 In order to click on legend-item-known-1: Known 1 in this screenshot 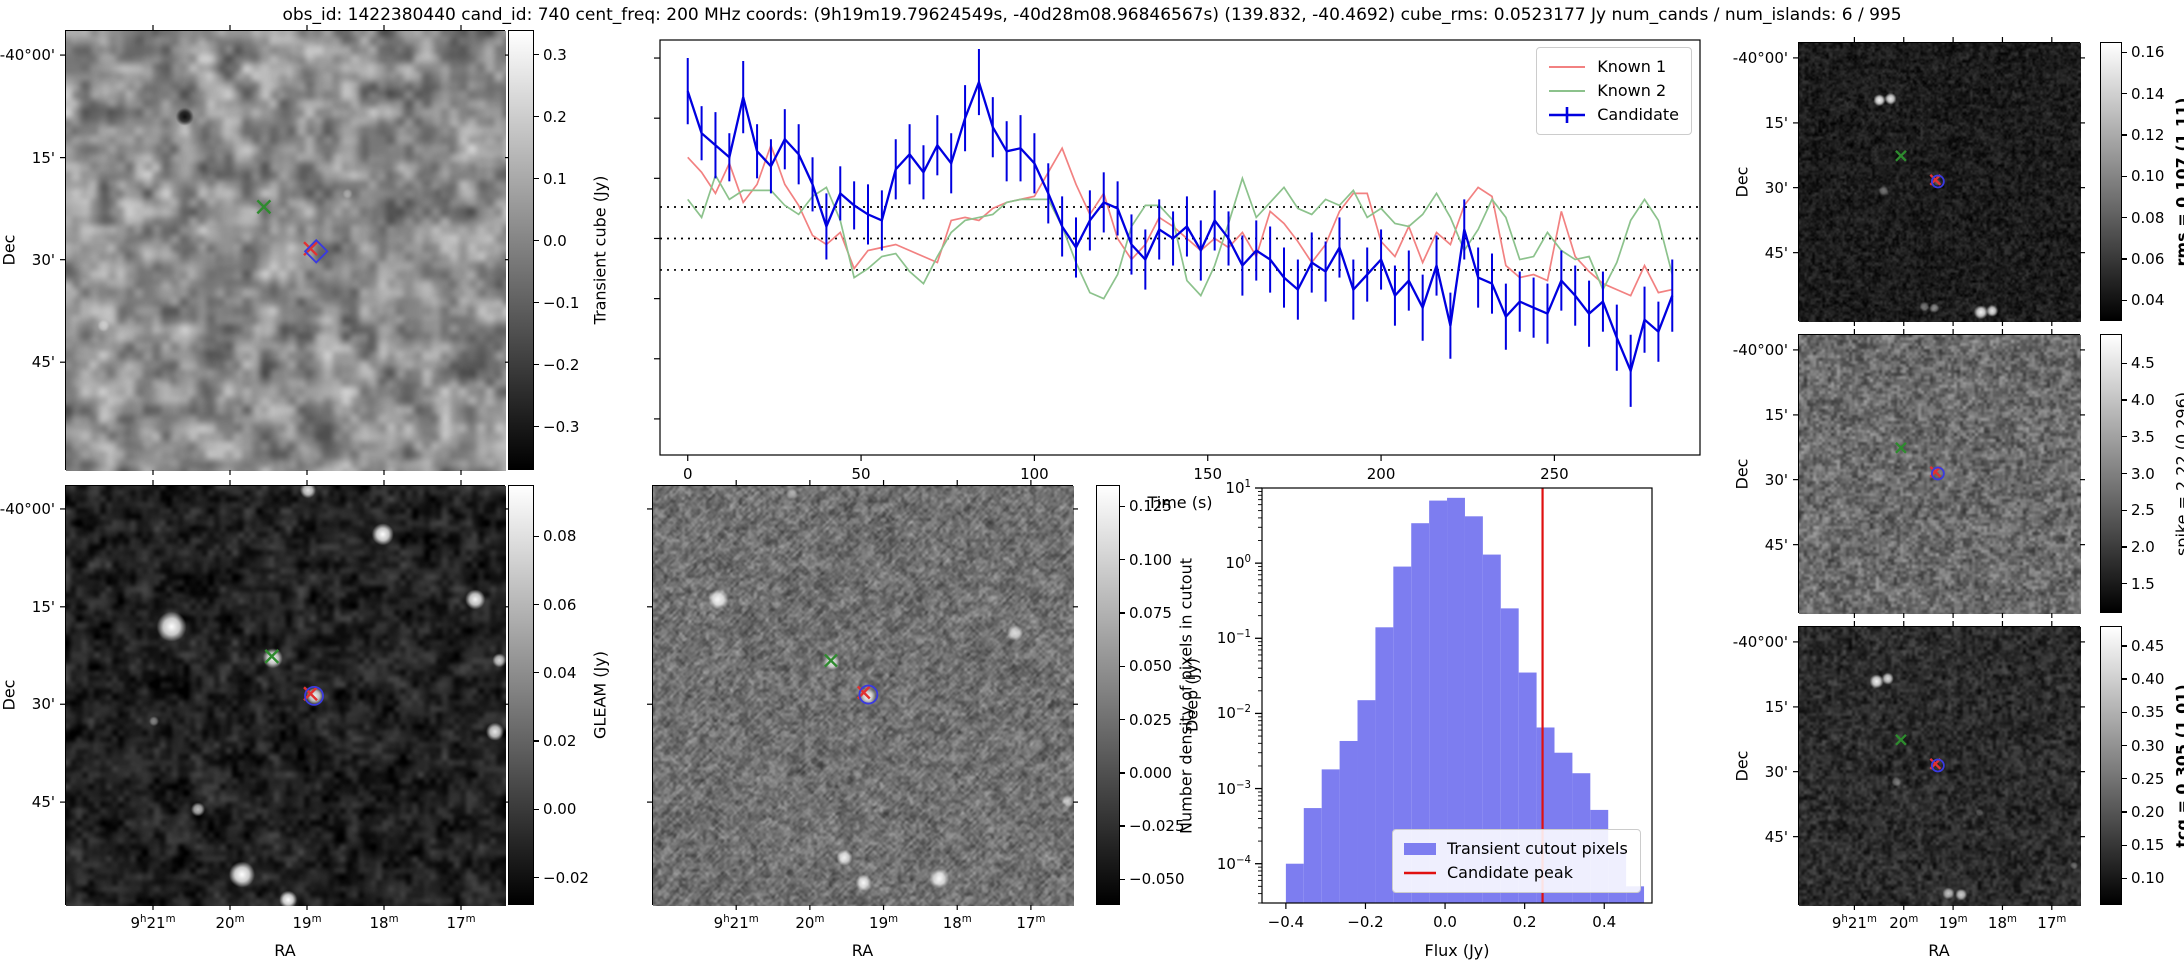, I will do `click(1613, 67)`.